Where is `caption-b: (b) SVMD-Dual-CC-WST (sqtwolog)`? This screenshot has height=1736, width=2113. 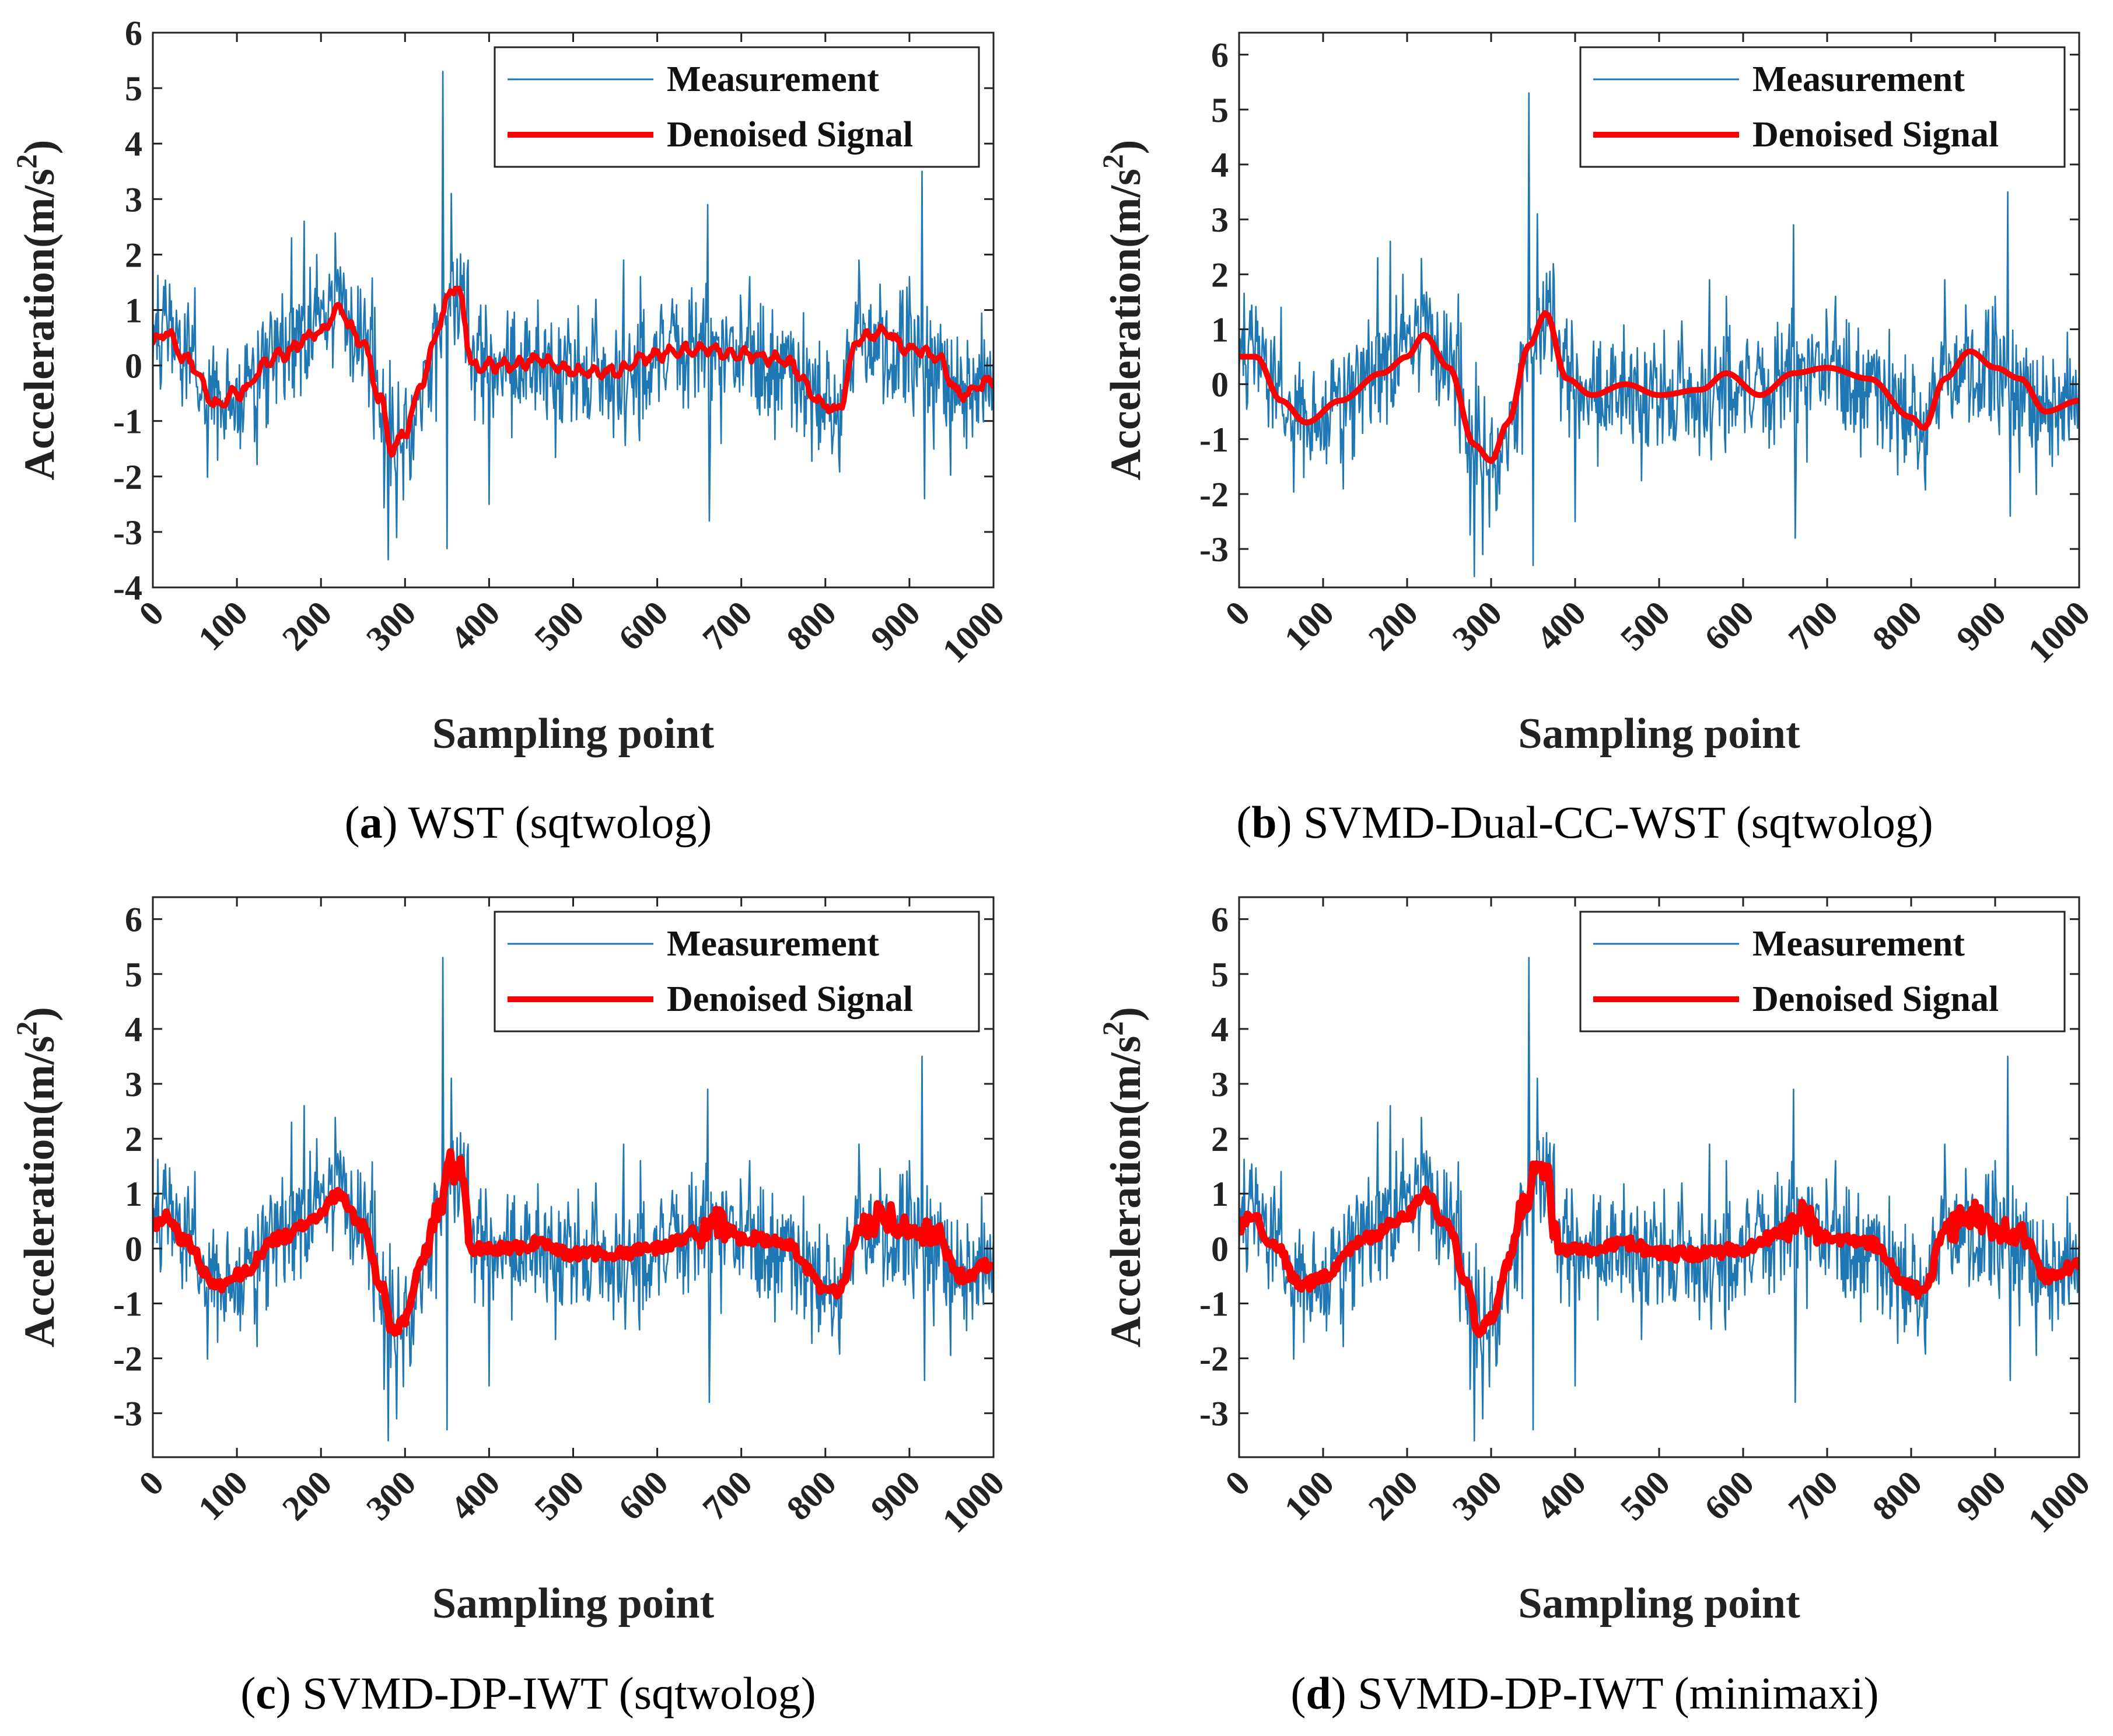 caption-b: (b) SVMD-Dual-CC-WST (sqtwolog) is located at coordinates (1584, 822).